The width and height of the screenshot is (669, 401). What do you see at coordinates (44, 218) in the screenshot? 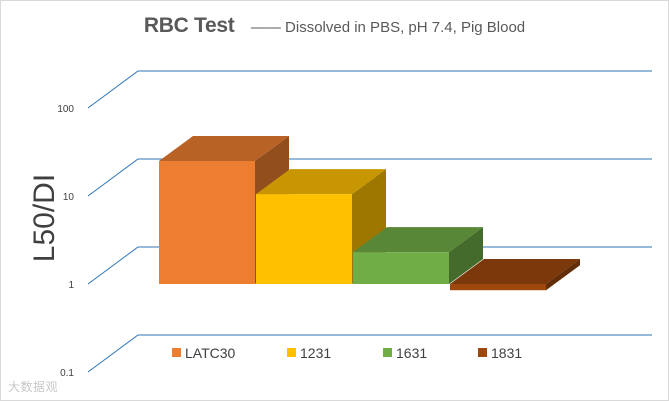
I see `y-axis-label: L50/DI` at bounding box center [44, 218].